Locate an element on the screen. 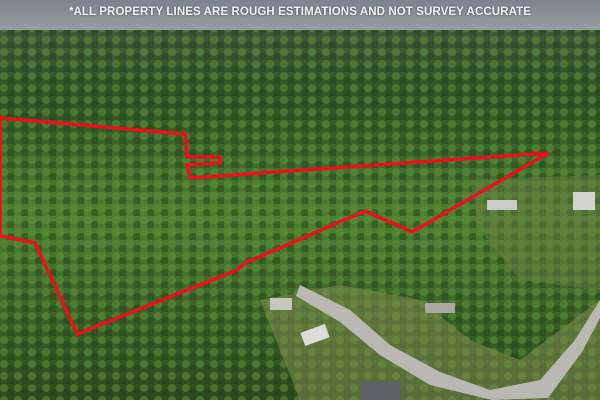  sky is located at coordinates (300, 17).